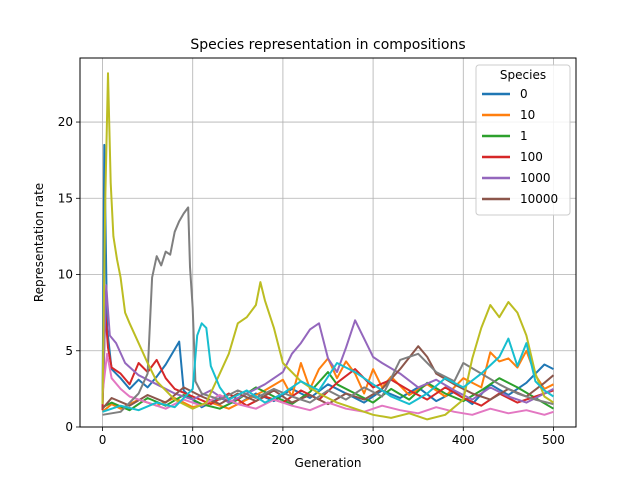 Image resolution: width=640 pixels, height=480 pixels. Describe the element at coordinates (65, 122) in the screenshot. I see `y-tick-label: 20` at that location.